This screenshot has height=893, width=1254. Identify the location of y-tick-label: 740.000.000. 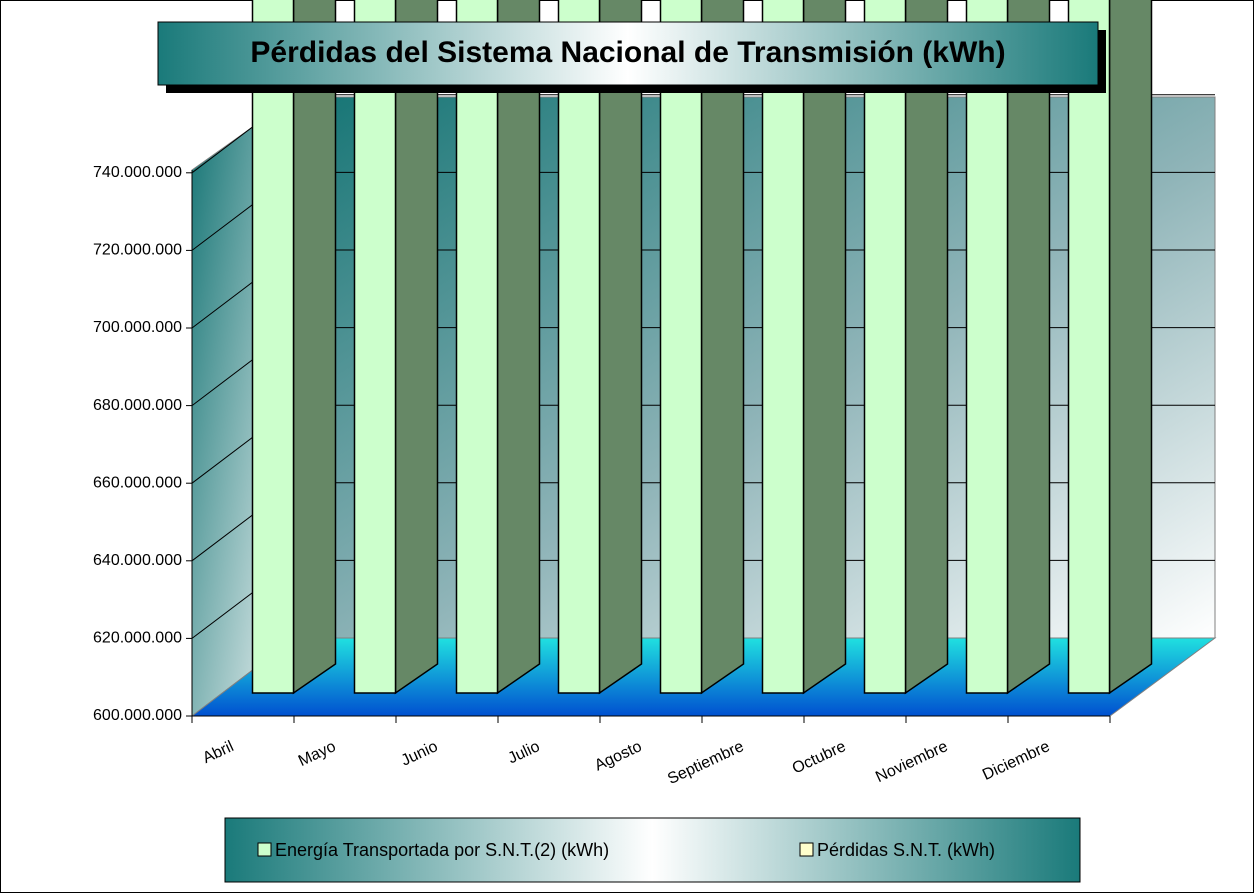
(137, 172).